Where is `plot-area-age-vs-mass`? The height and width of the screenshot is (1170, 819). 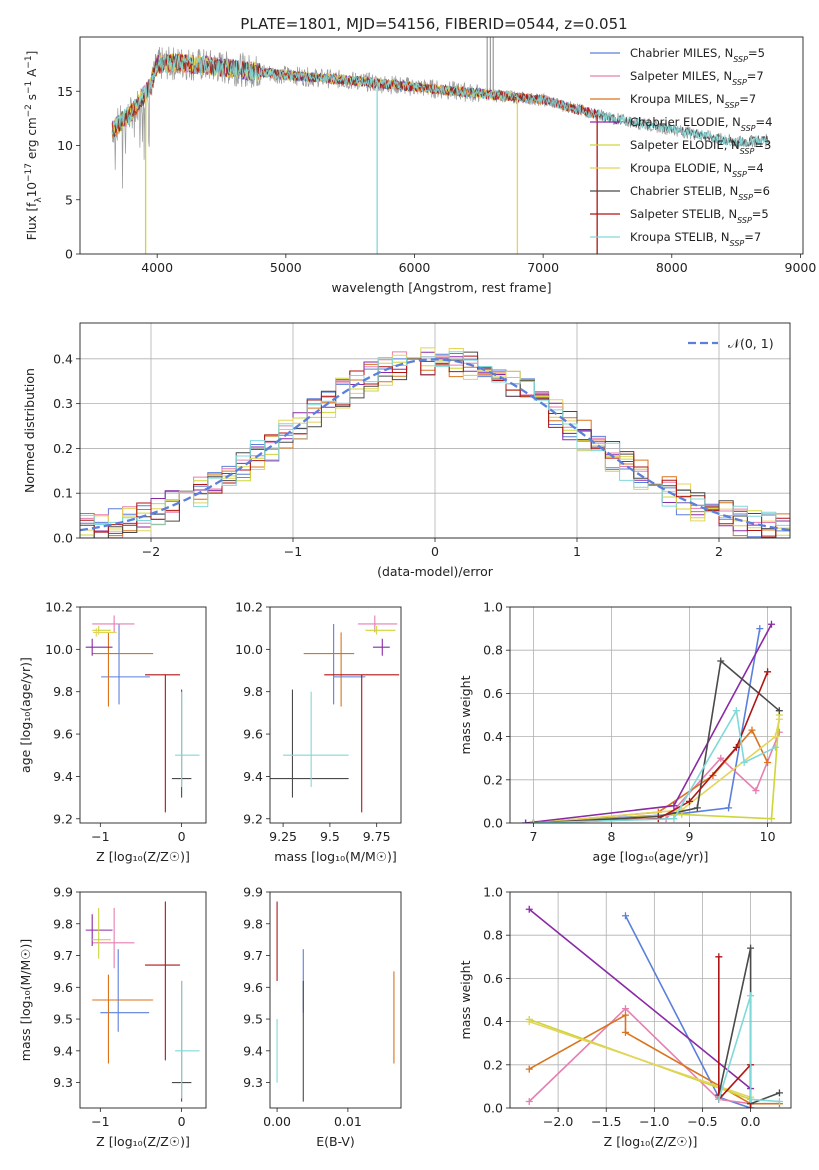 plot-area-age-vs-mass is located at coordinates (335, 714).